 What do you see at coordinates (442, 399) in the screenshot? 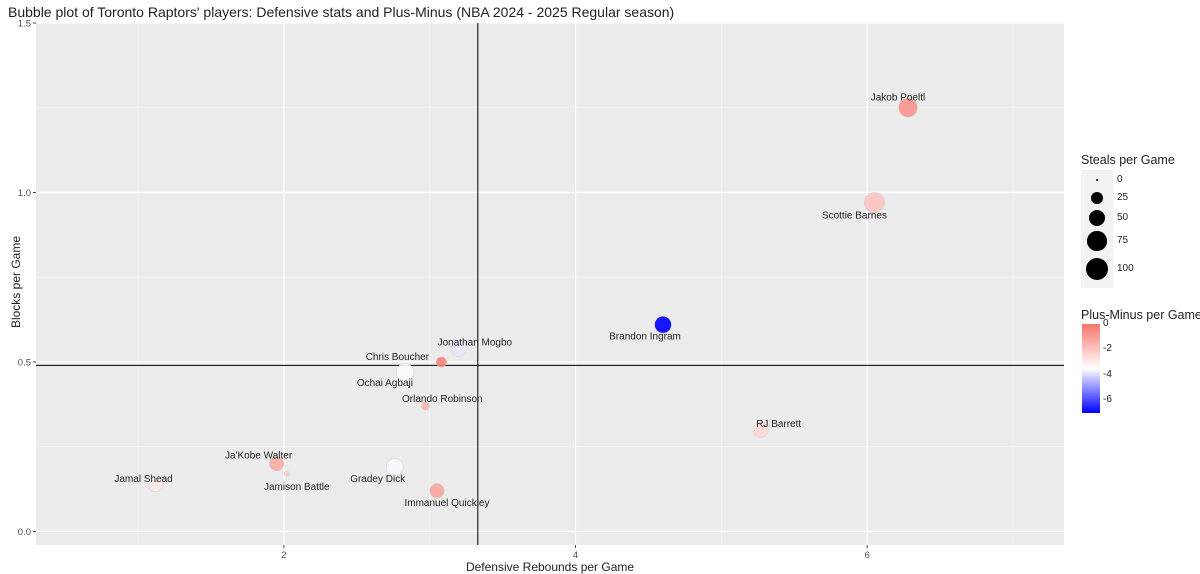
I see `point-label: Orlando Robinson` at bounding box center [442, 399].